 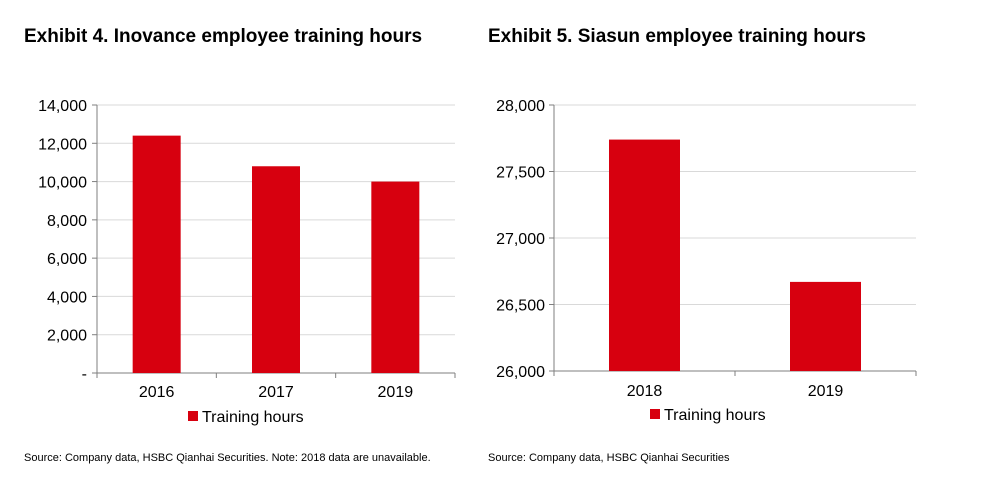 What do you see at coordinates (67, 336) in the screenshot?
I see `y-tick-label: 2,000` at bounding box center [67, 336].